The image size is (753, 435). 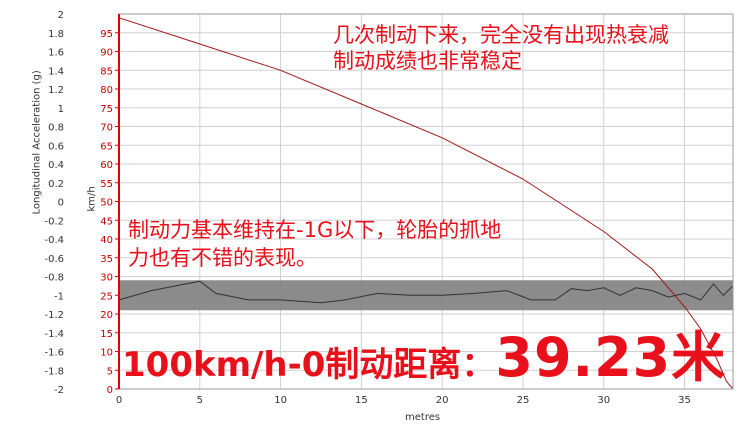 I want to click on right-tick-label: 10, so click(x=106, y=353).